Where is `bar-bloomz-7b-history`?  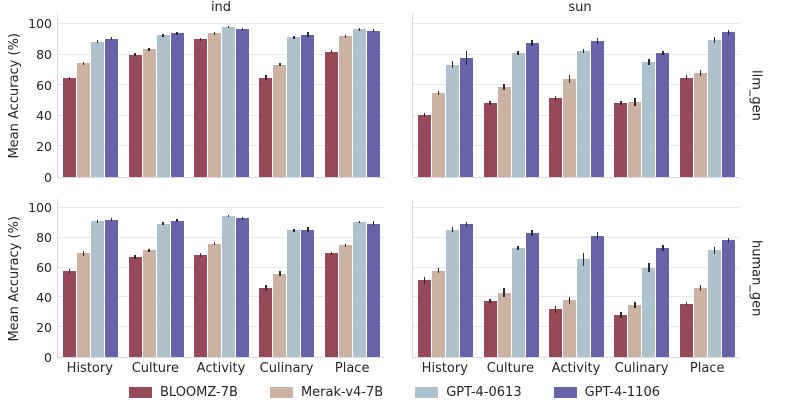 bar-bloomz-7b-history is located at coordinates (425, 316).